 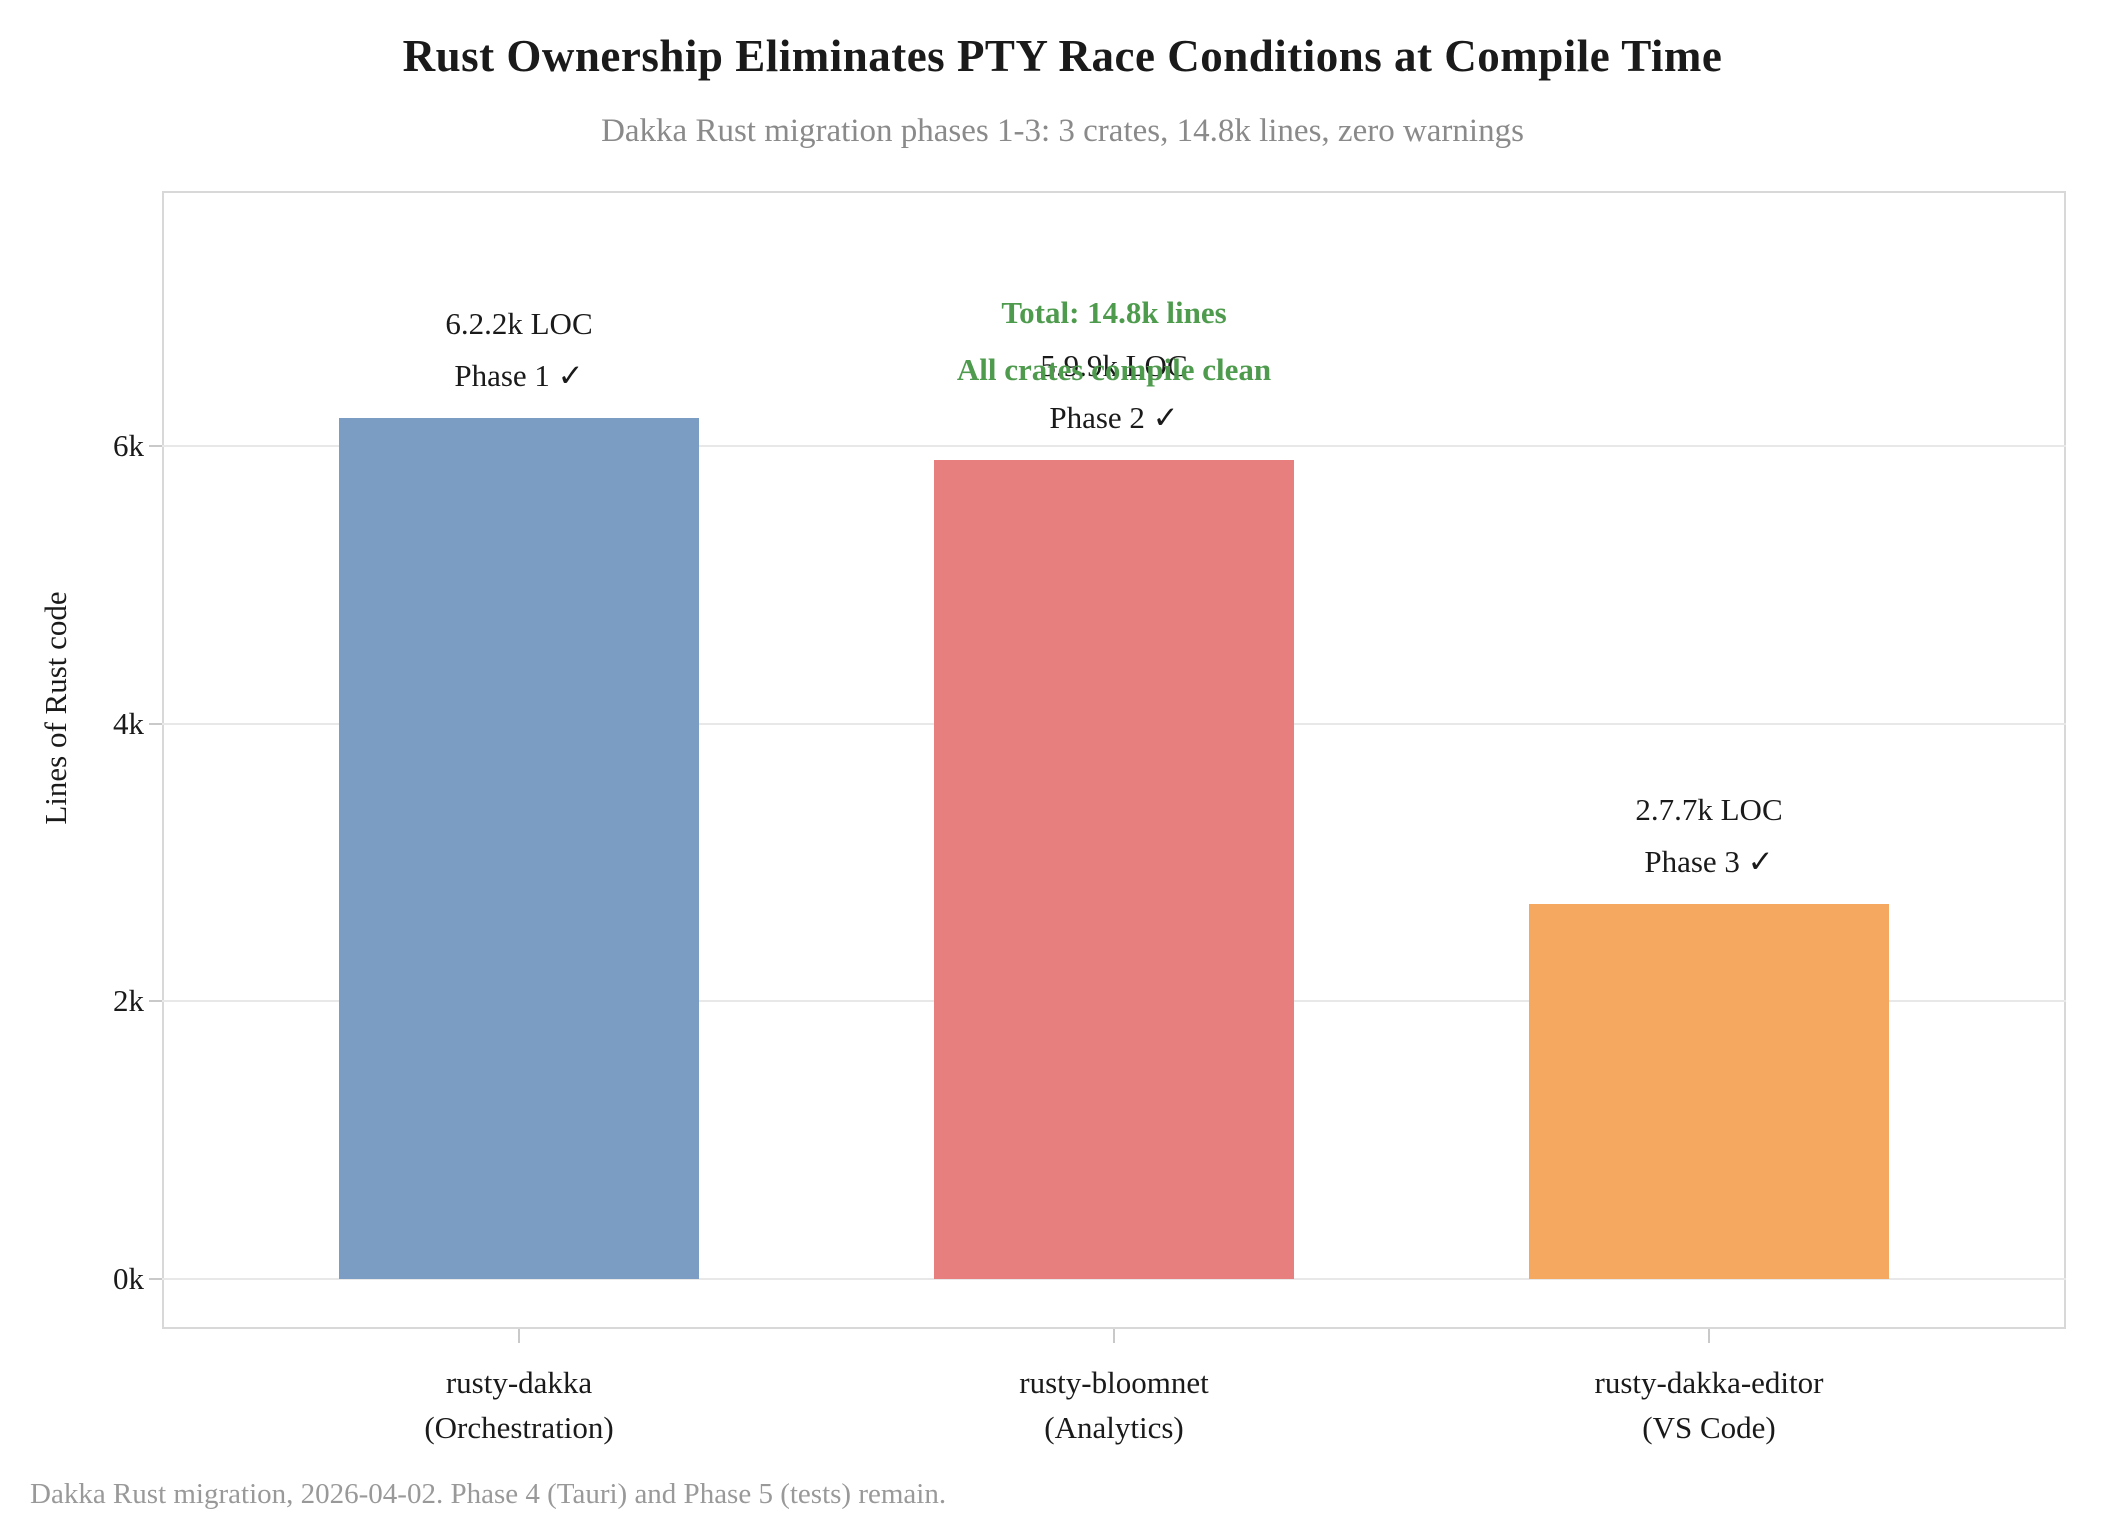 I want to click on gridline-0k, so click(x=1114, y=1279).